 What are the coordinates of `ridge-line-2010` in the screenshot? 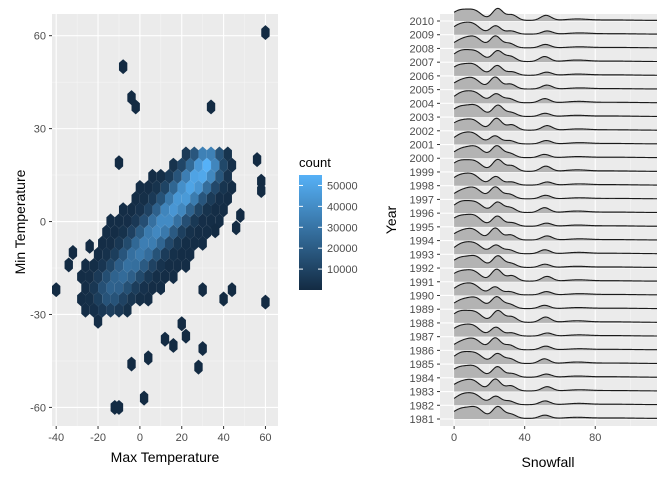 It's located at (555, 14).